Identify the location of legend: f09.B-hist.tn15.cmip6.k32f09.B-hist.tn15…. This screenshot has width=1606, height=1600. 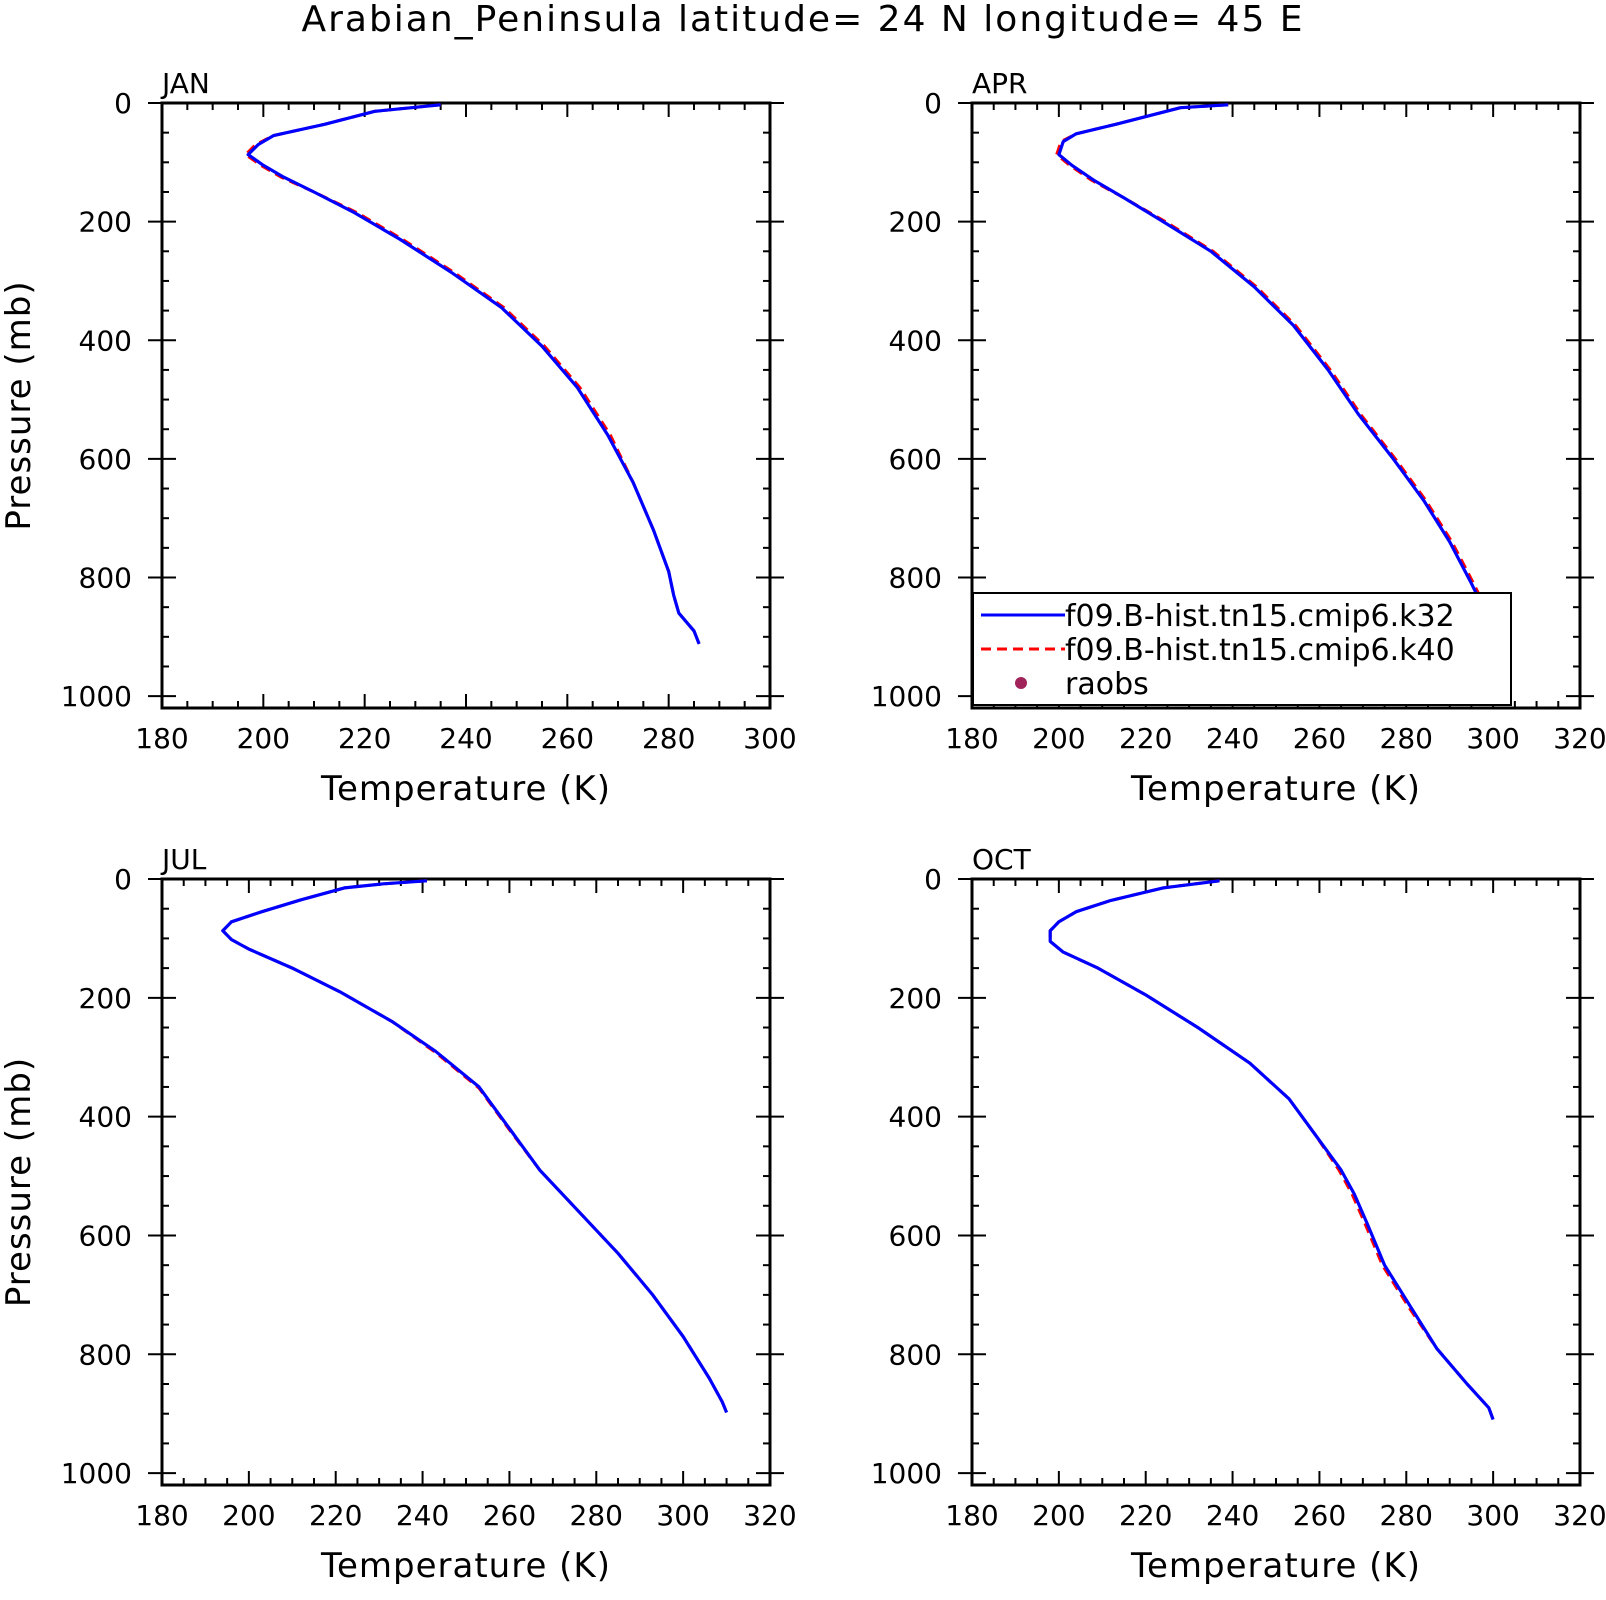
(1242, 649).